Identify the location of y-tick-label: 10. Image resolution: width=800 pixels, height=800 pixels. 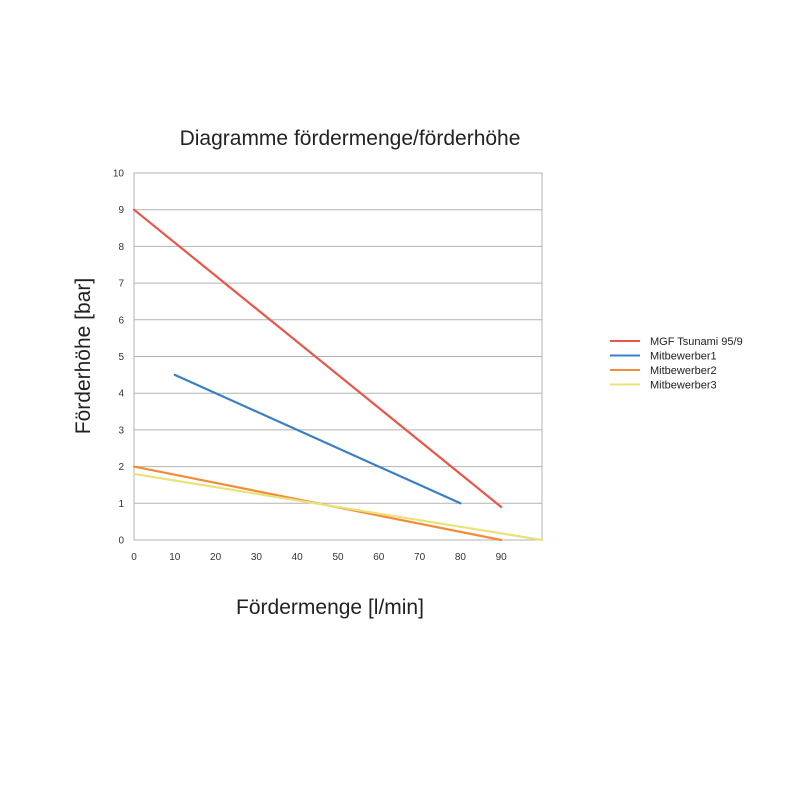
(119, 174).